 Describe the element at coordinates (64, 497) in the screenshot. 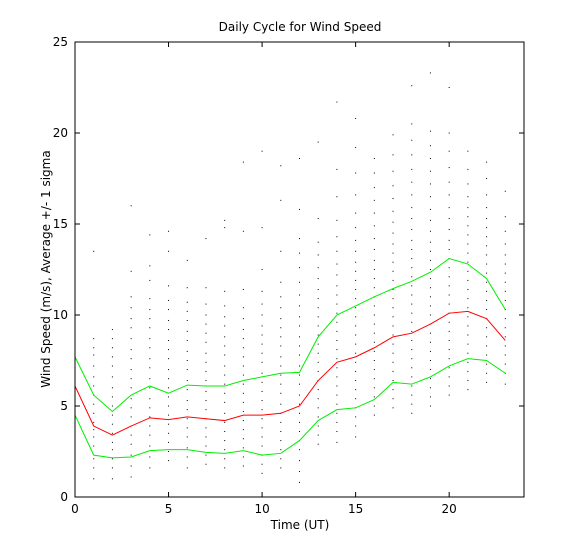

I see `y-tick-label: 0` at that location.